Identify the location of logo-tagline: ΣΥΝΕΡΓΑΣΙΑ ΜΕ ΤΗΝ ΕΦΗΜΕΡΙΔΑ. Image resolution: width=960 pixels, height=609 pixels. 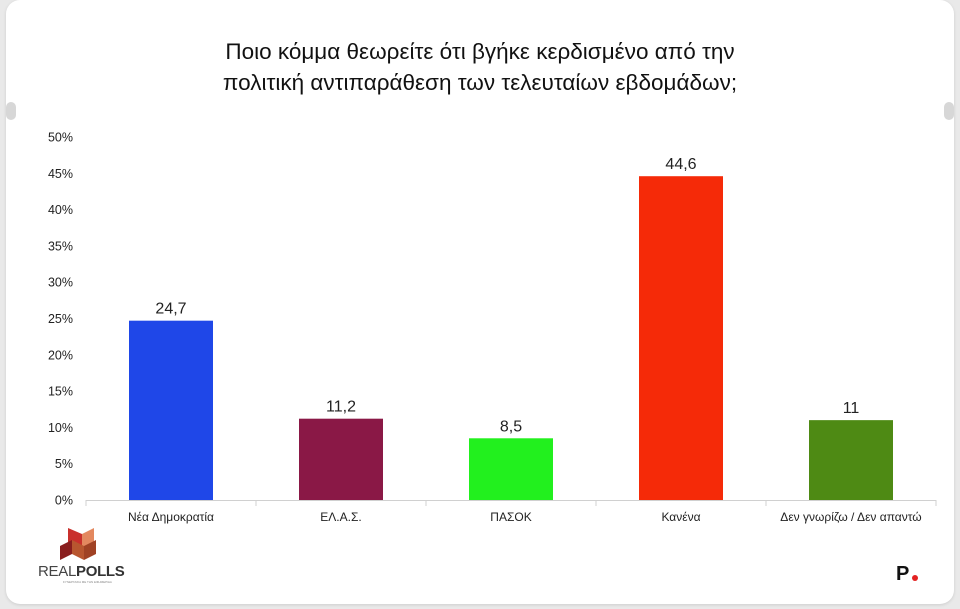
(87, 582).